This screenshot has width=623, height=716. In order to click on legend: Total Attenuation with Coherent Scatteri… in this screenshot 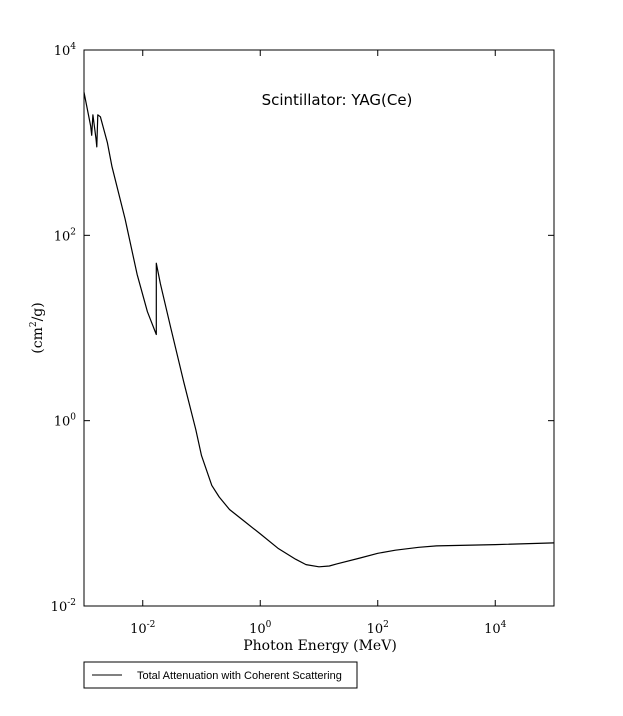, I will do `click(220, 675)`.